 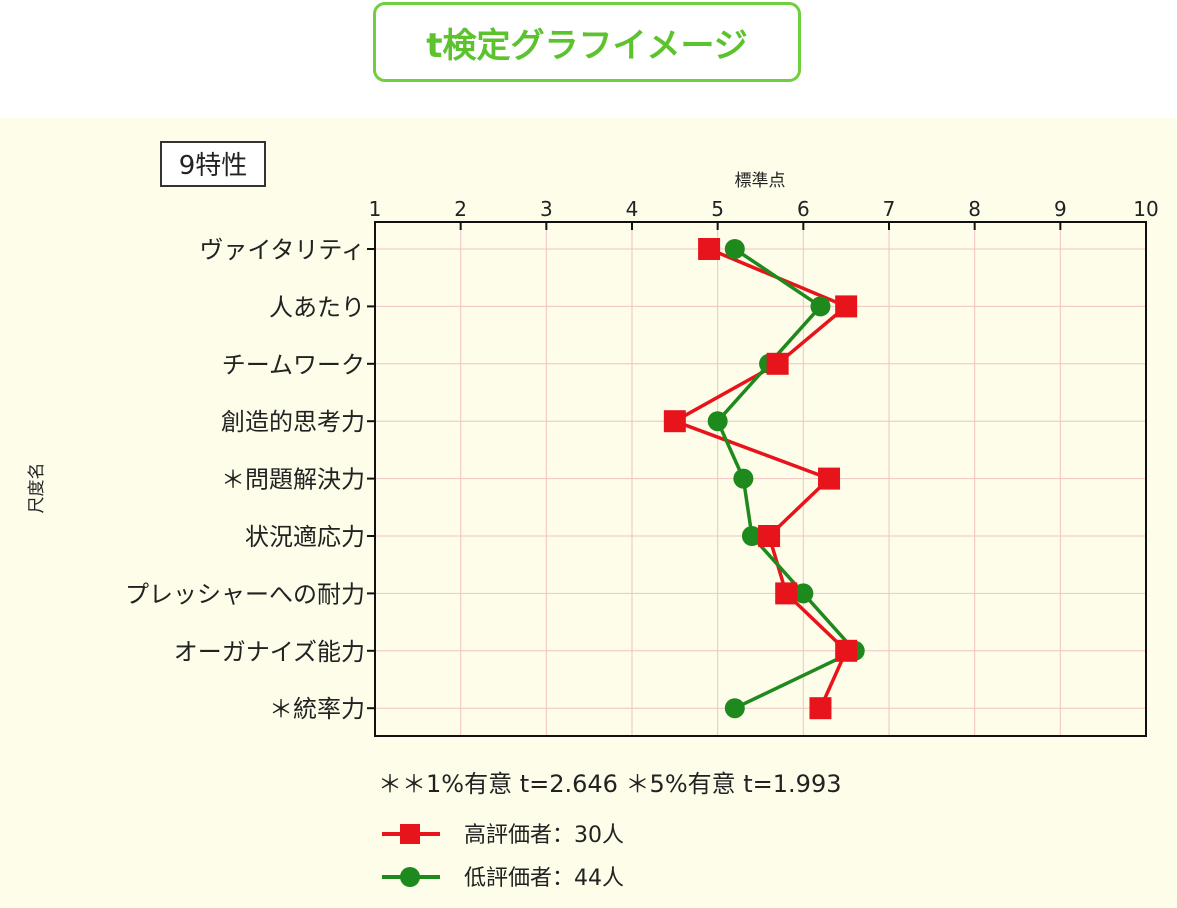 What do you see at coordinates (293, 365) in the screenshot?
I see `category-label: チームワーク` at bounding box center [293, 365].